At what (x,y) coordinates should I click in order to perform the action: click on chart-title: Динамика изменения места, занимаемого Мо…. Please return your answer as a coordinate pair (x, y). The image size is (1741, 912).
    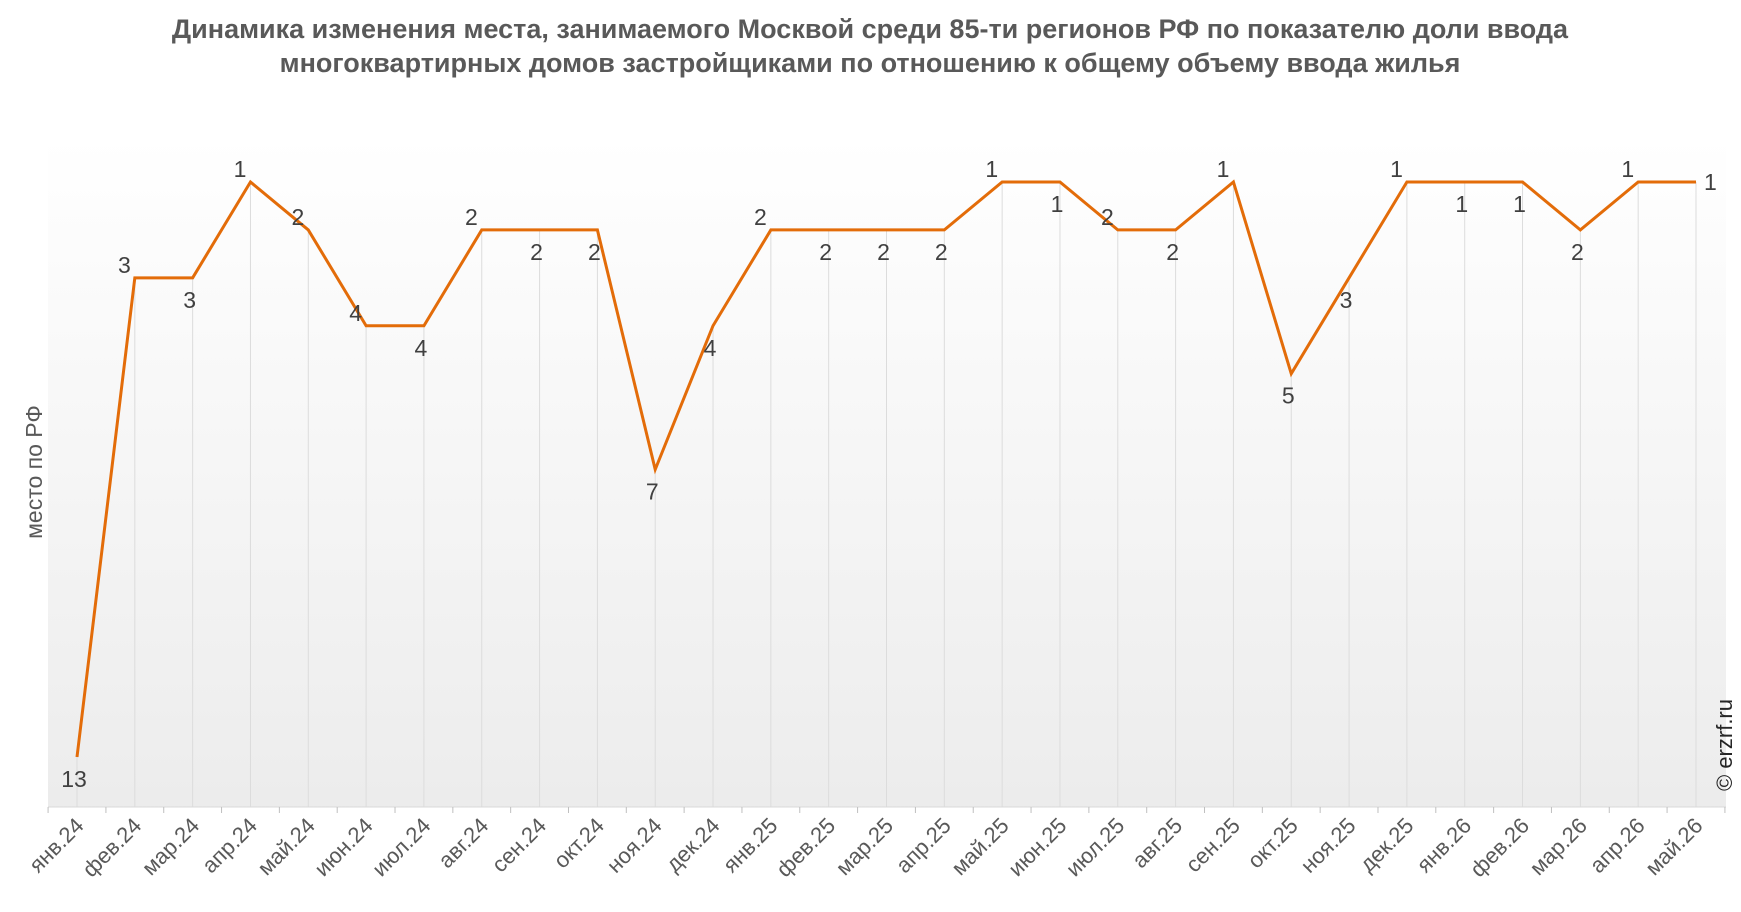
    Looking at the image, I should click on (870, 46).